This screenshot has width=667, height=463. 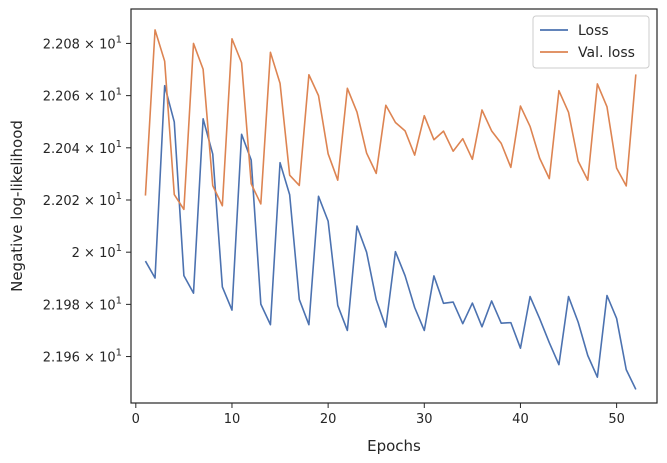 What do you see at coordinates (82, 43) in the screenshot?
I see `y-tick-label: 2.208 × 10¹` at bounding box center [82, 43].